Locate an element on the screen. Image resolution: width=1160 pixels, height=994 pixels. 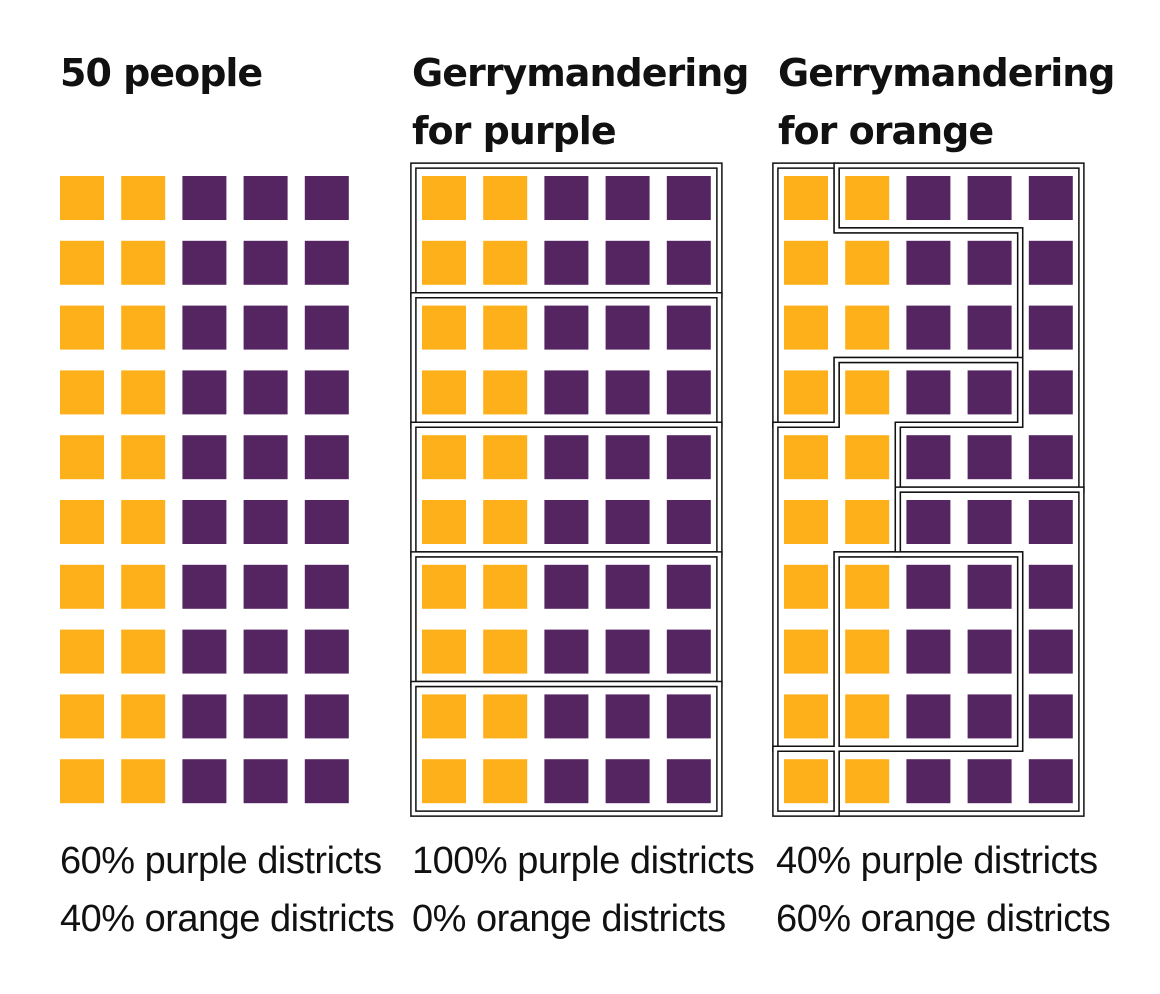
panel-title-line-1: 50 people is located at coordinates (161, 73).